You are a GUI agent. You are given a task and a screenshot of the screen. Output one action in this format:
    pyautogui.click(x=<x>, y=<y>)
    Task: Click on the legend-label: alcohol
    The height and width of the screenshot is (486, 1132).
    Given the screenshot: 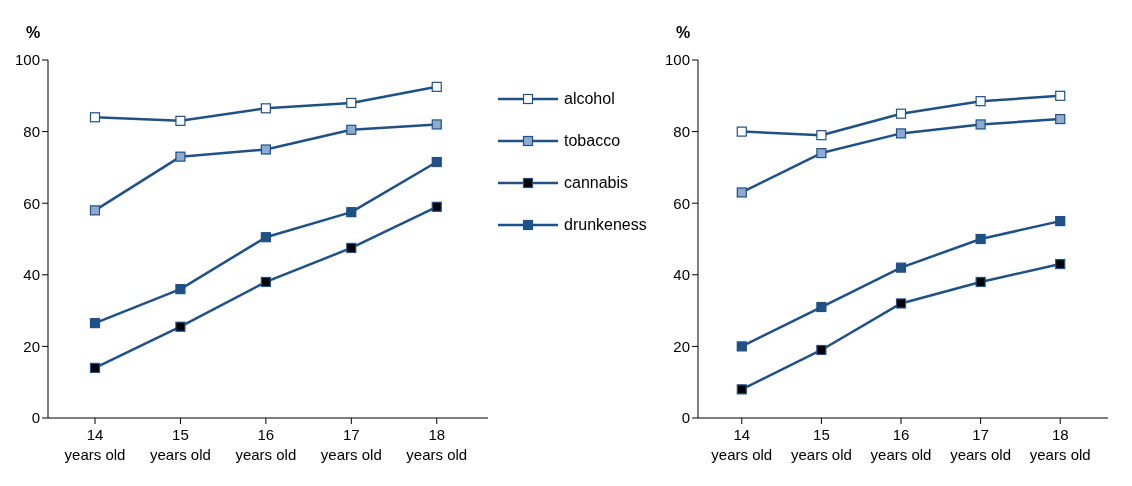 What is the action you would take?
    pyautogui.click(x=589, y=99)
    